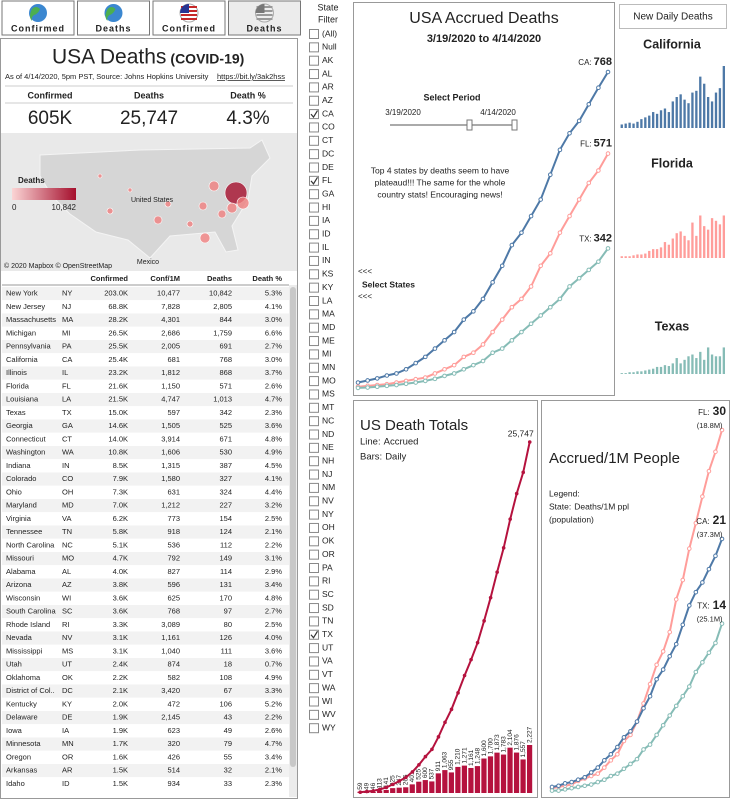 The height and width of the screenshot is (800, 730). What do you see at coordinates (170, 438) in the screenshot?
I see `table-cell: 3,914` at bounding box center [170, 438].